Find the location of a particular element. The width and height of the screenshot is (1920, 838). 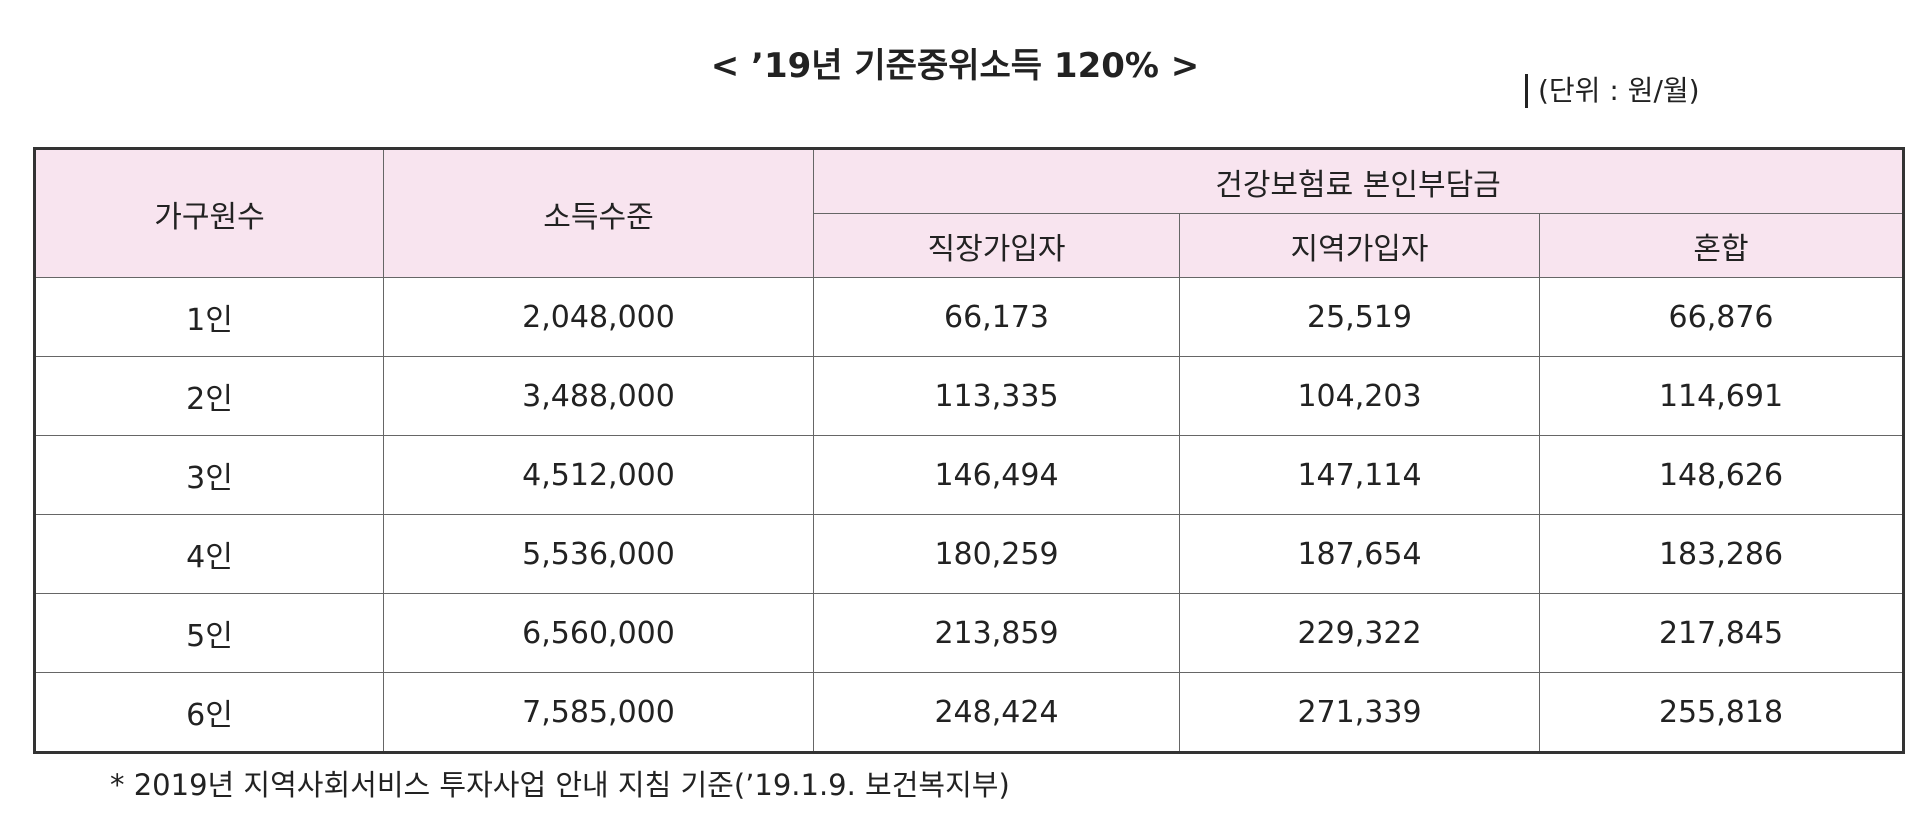

table-cell: 113,335 is located at coordinates (996, 396).